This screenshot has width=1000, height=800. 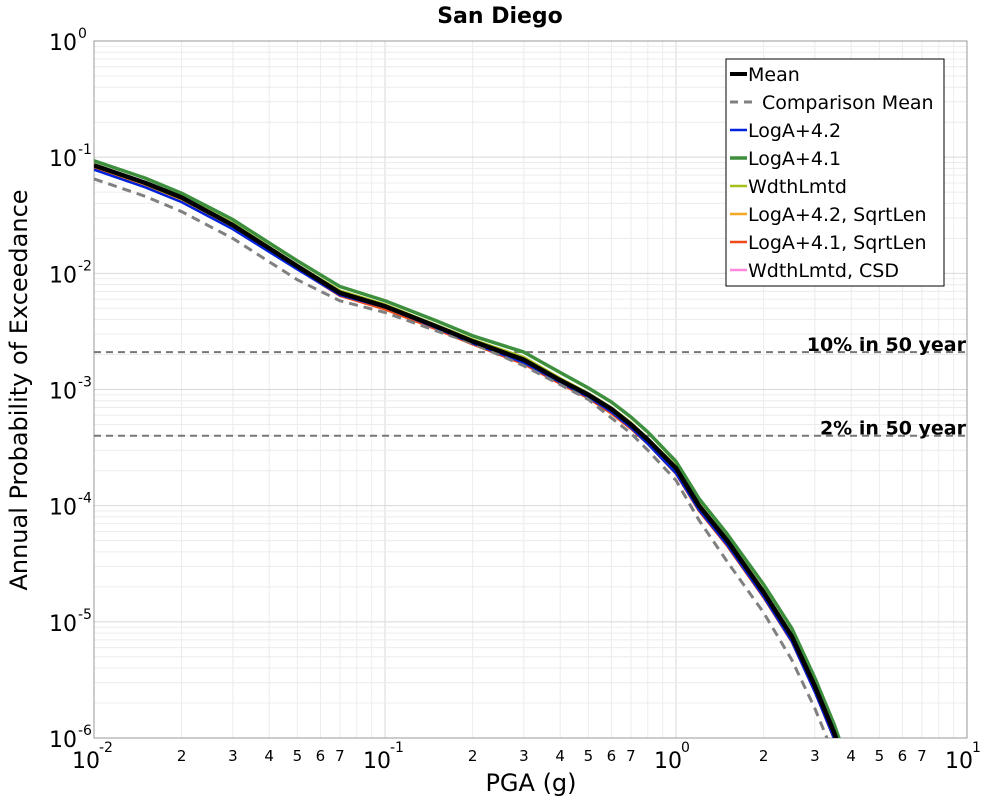 I want to click on legend-label: LogA+4.1, so click(x=794, y=159).